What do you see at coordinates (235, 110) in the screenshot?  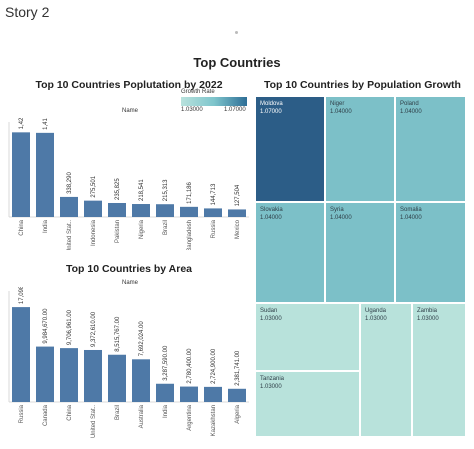 I see `legend-max-label: 1.07000` at bounding box center [235, 110].